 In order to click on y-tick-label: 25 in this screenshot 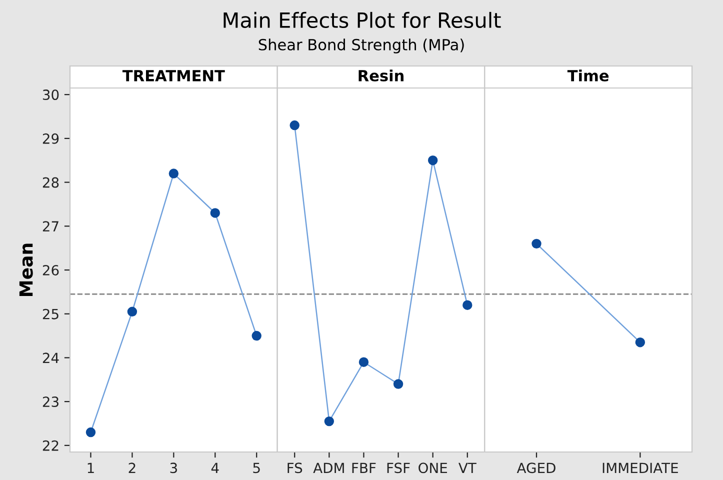, I will do `click(50, 314)`.